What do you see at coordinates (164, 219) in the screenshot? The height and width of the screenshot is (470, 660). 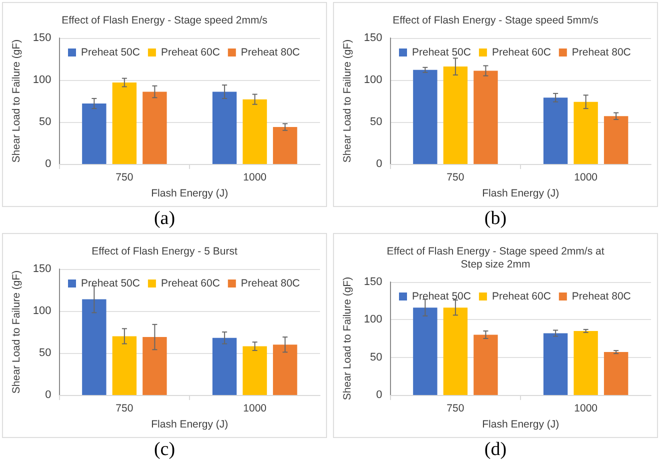 I see `text: (a)` at bounding box center [164, 219].